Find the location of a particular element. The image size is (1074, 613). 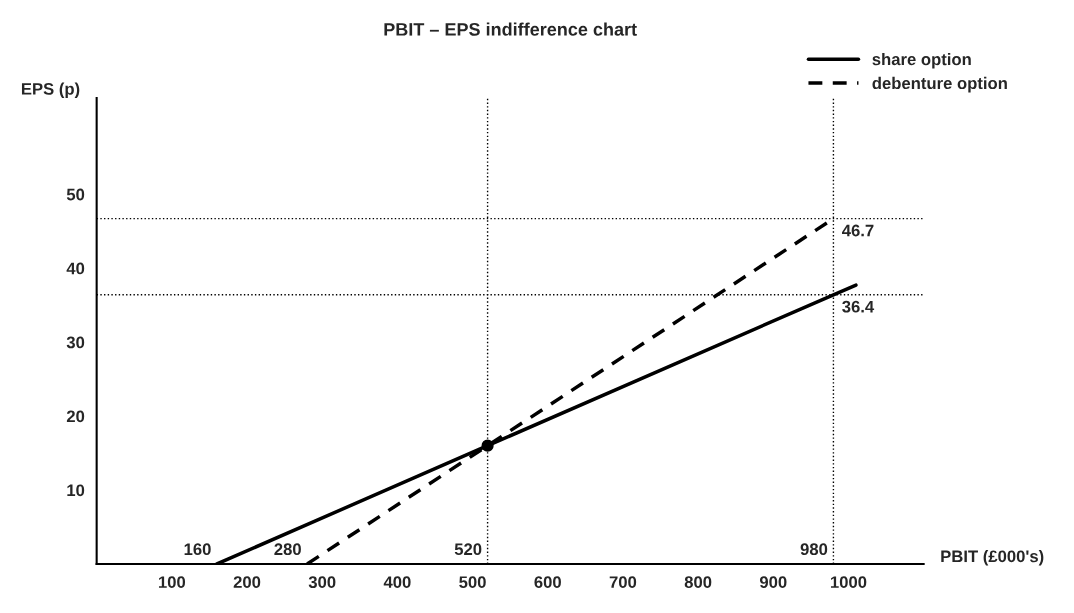

y-tick-label: 30 is located at coordinates (75, 342).